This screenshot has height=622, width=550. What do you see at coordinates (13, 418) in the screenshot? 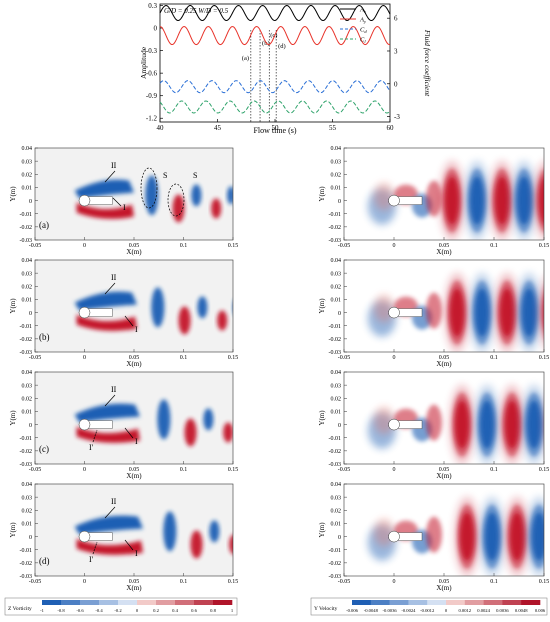
I see `vort-ylabel-2: Y(m)` at bounding box center [13, 418].